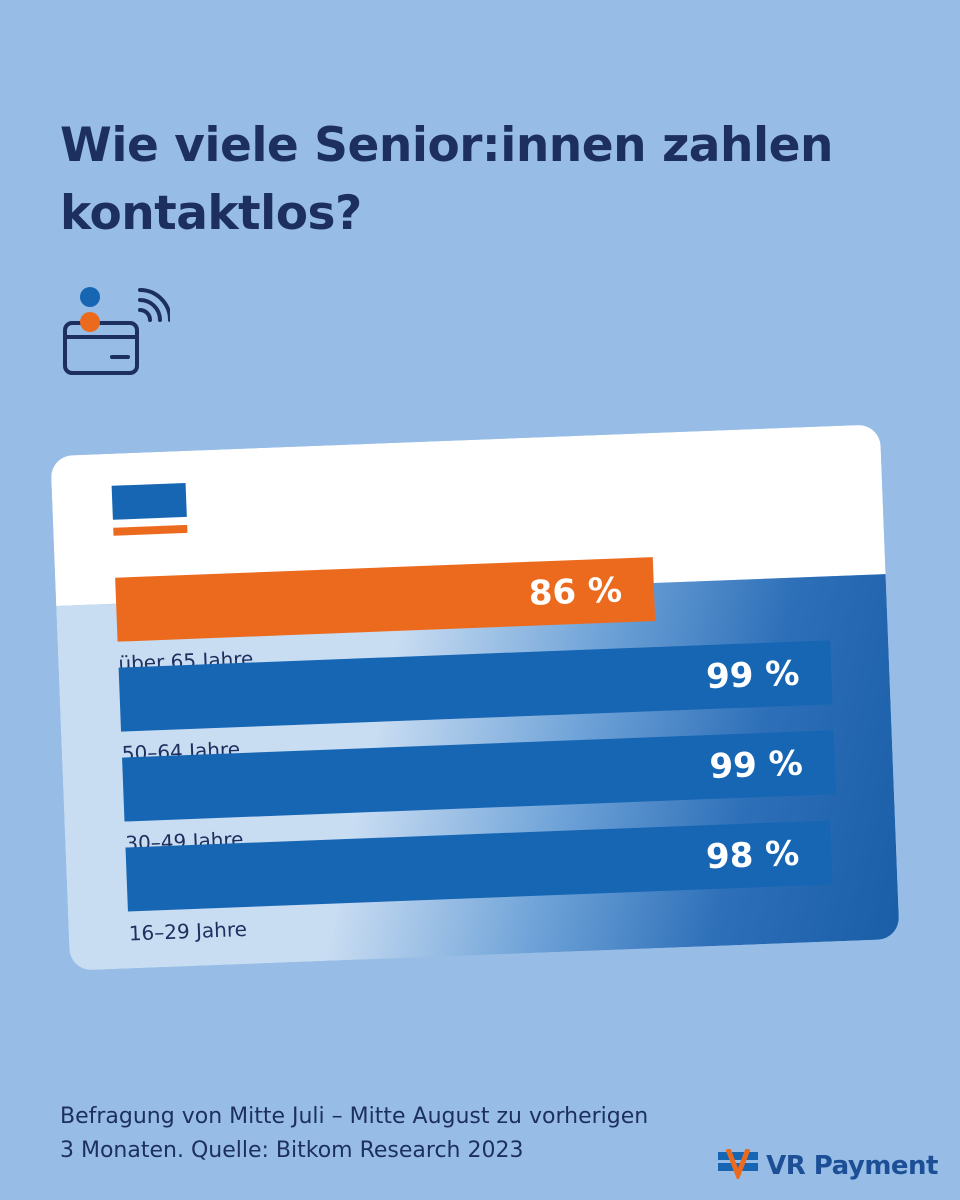 This screenshot has width=960, height=1200. I want to click on source-note-line-2: 3 Monaten. Quelle: Bitkom Research 2023, so click(292, 1150).